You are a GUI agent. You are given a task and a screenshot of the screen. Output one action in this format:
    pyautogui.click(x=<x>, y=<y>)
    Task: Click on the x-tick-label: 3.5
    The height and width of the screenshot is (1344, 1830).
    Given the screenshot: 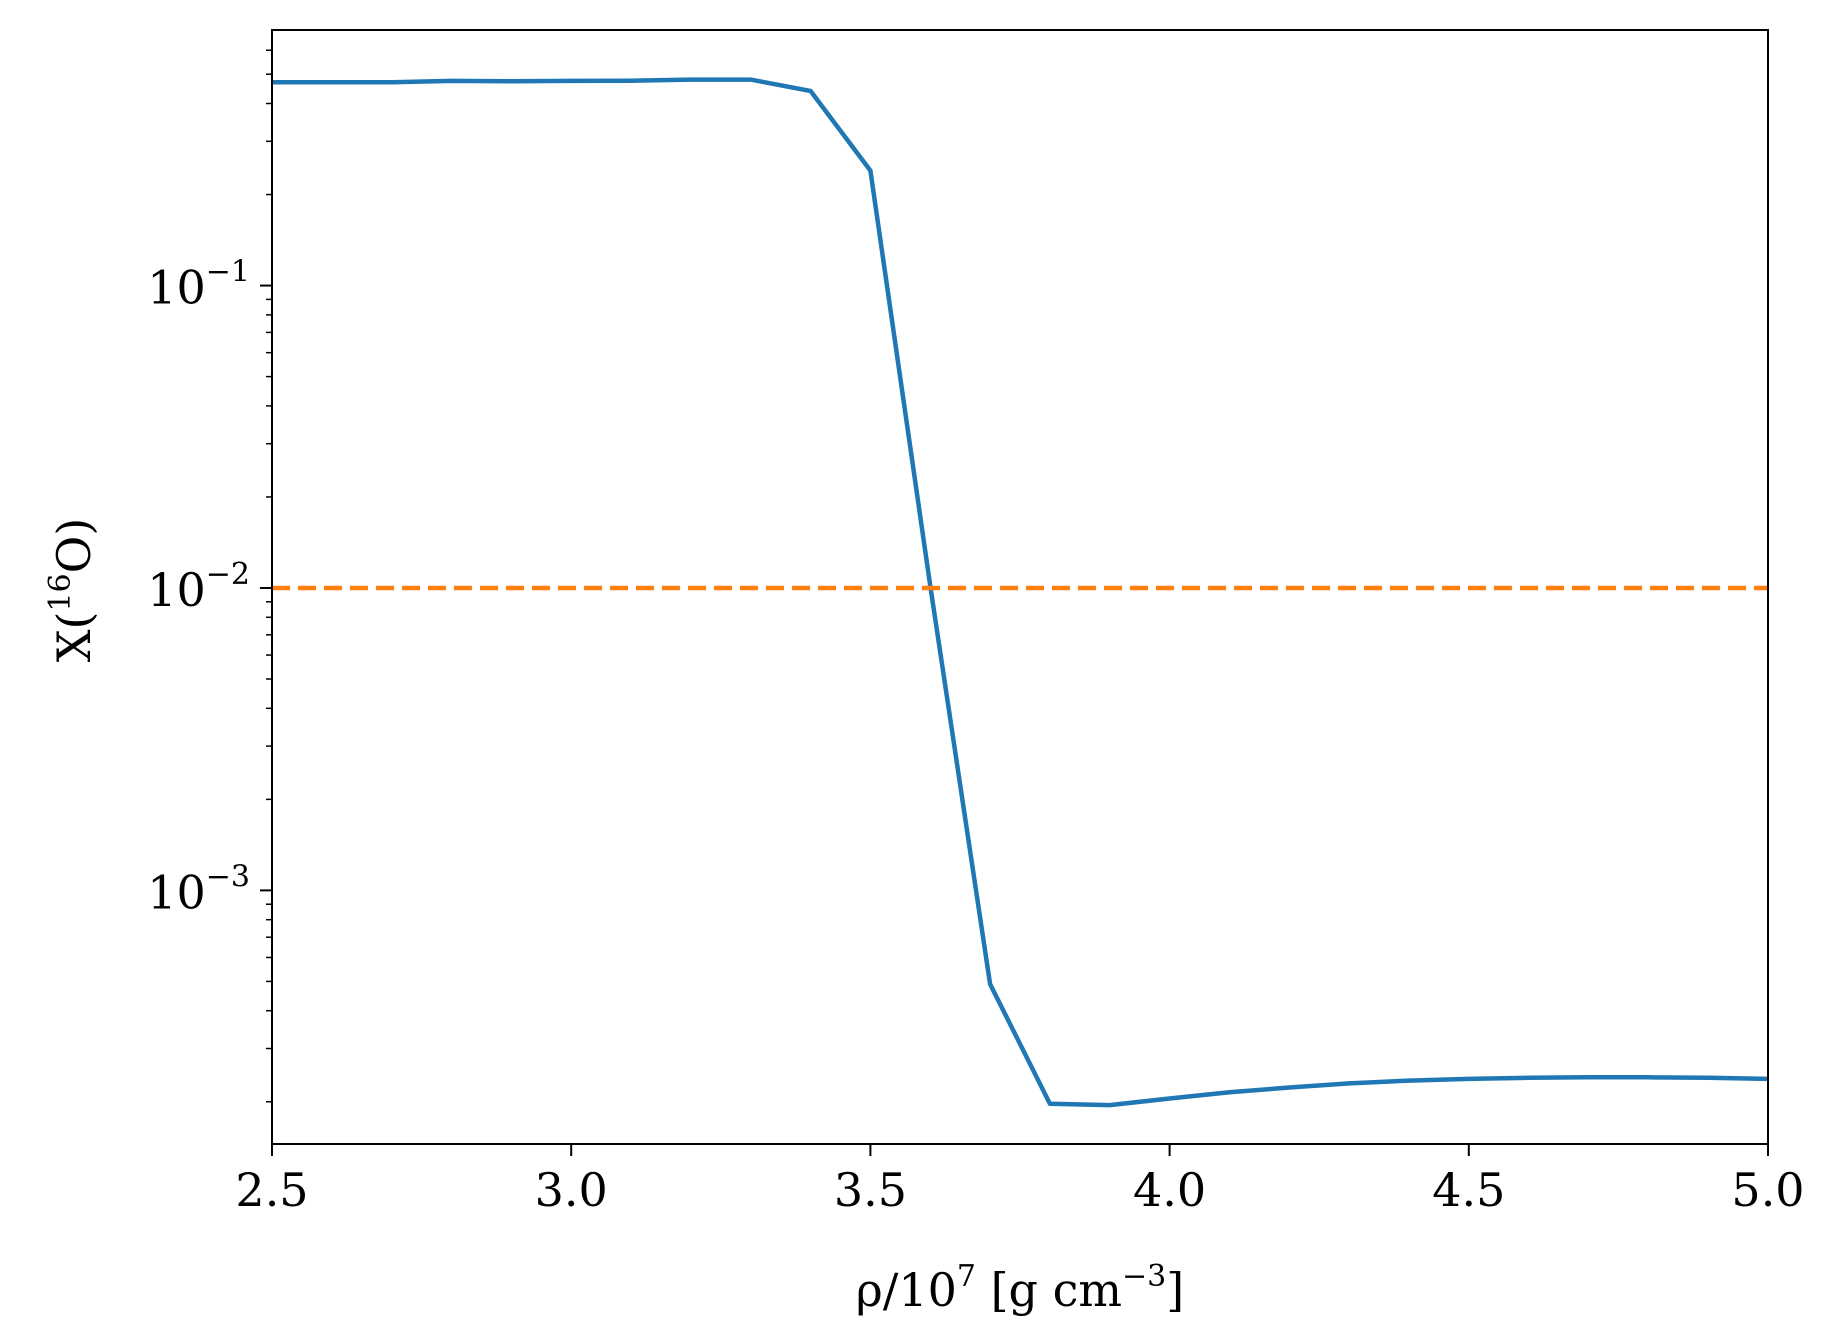 What is the action you would take?
    pyautogui.click(x=870, y=1190)
    